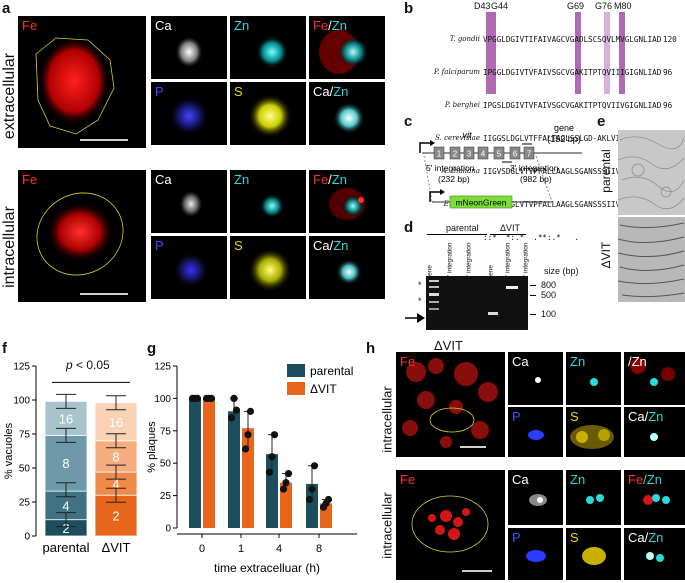 The width and height of the screenshot is (685, 583). Describe the element at coordinates (454, 179) in the screenshot. I see `int5-size: (232 bp)` at that location.